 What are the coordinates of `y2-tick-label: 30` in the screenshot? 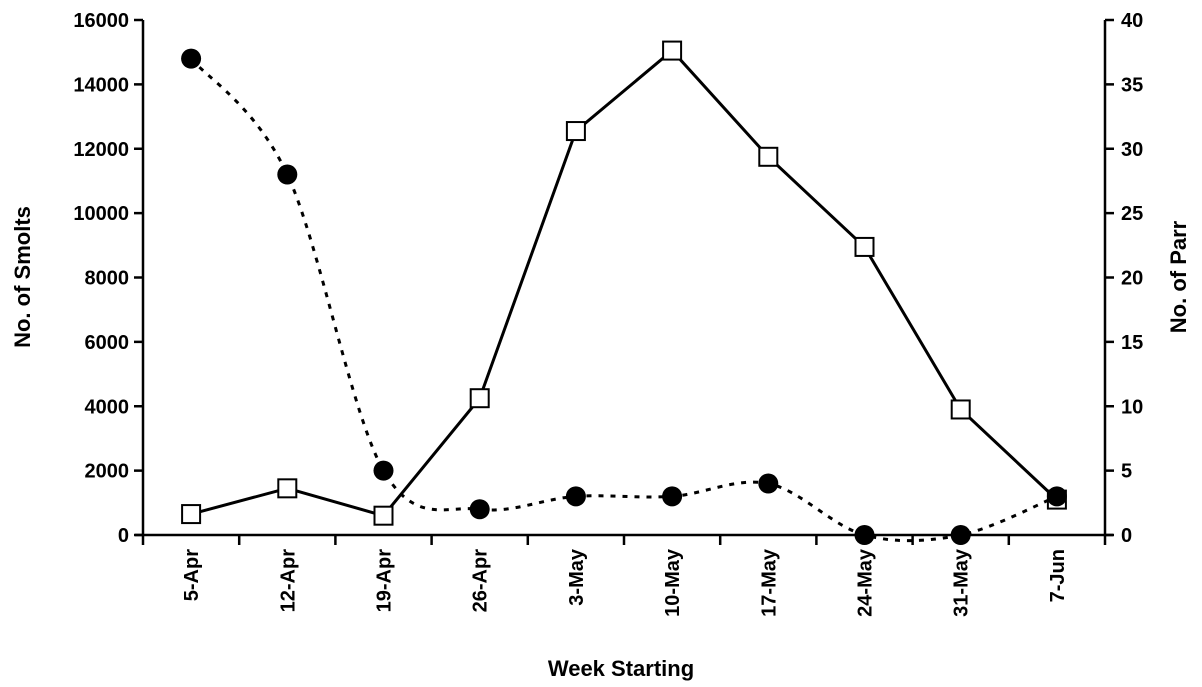 It's located at (1132, 150).